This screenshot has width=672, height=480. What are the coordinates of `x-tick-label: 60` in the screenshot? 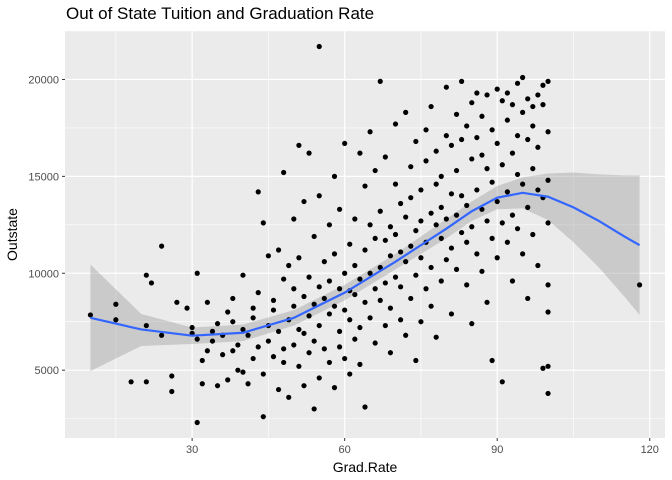 It's located at (345, 450).